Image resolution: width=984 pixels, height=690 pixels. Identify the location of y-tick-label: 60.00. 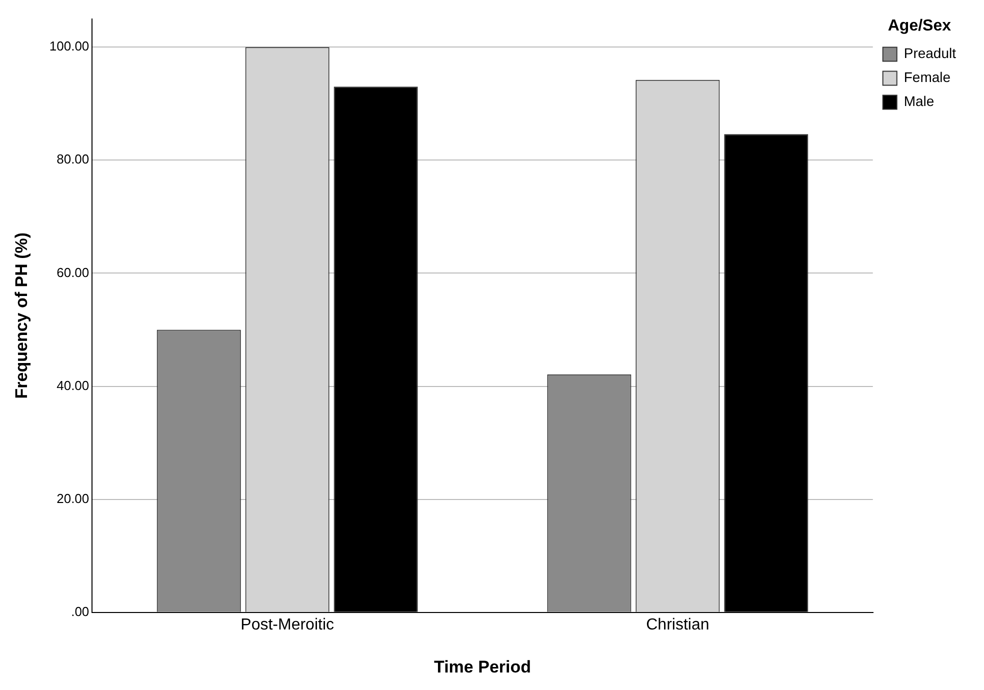
(73, 272).